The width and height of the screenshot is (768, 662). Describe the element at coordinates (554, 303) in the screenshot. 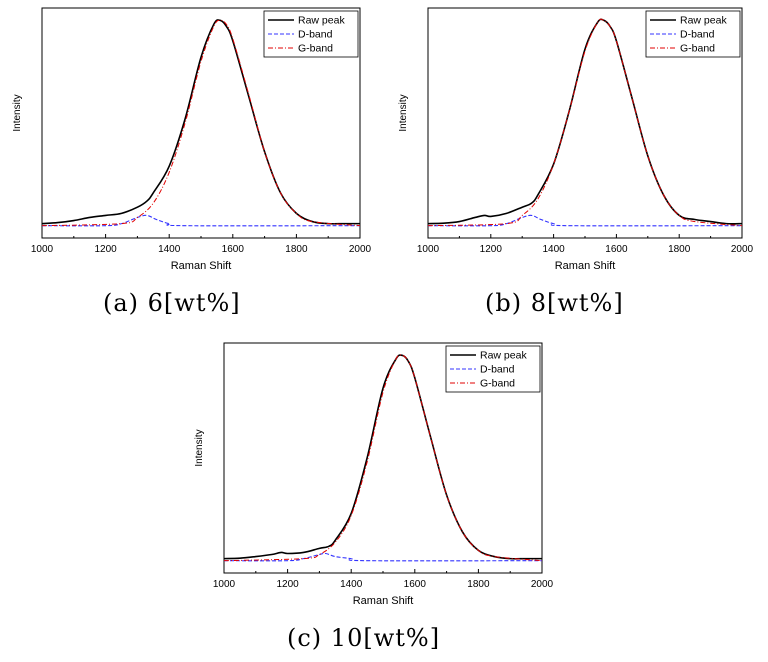

I see `caption-b: (b) 8[wt%]` at that location.